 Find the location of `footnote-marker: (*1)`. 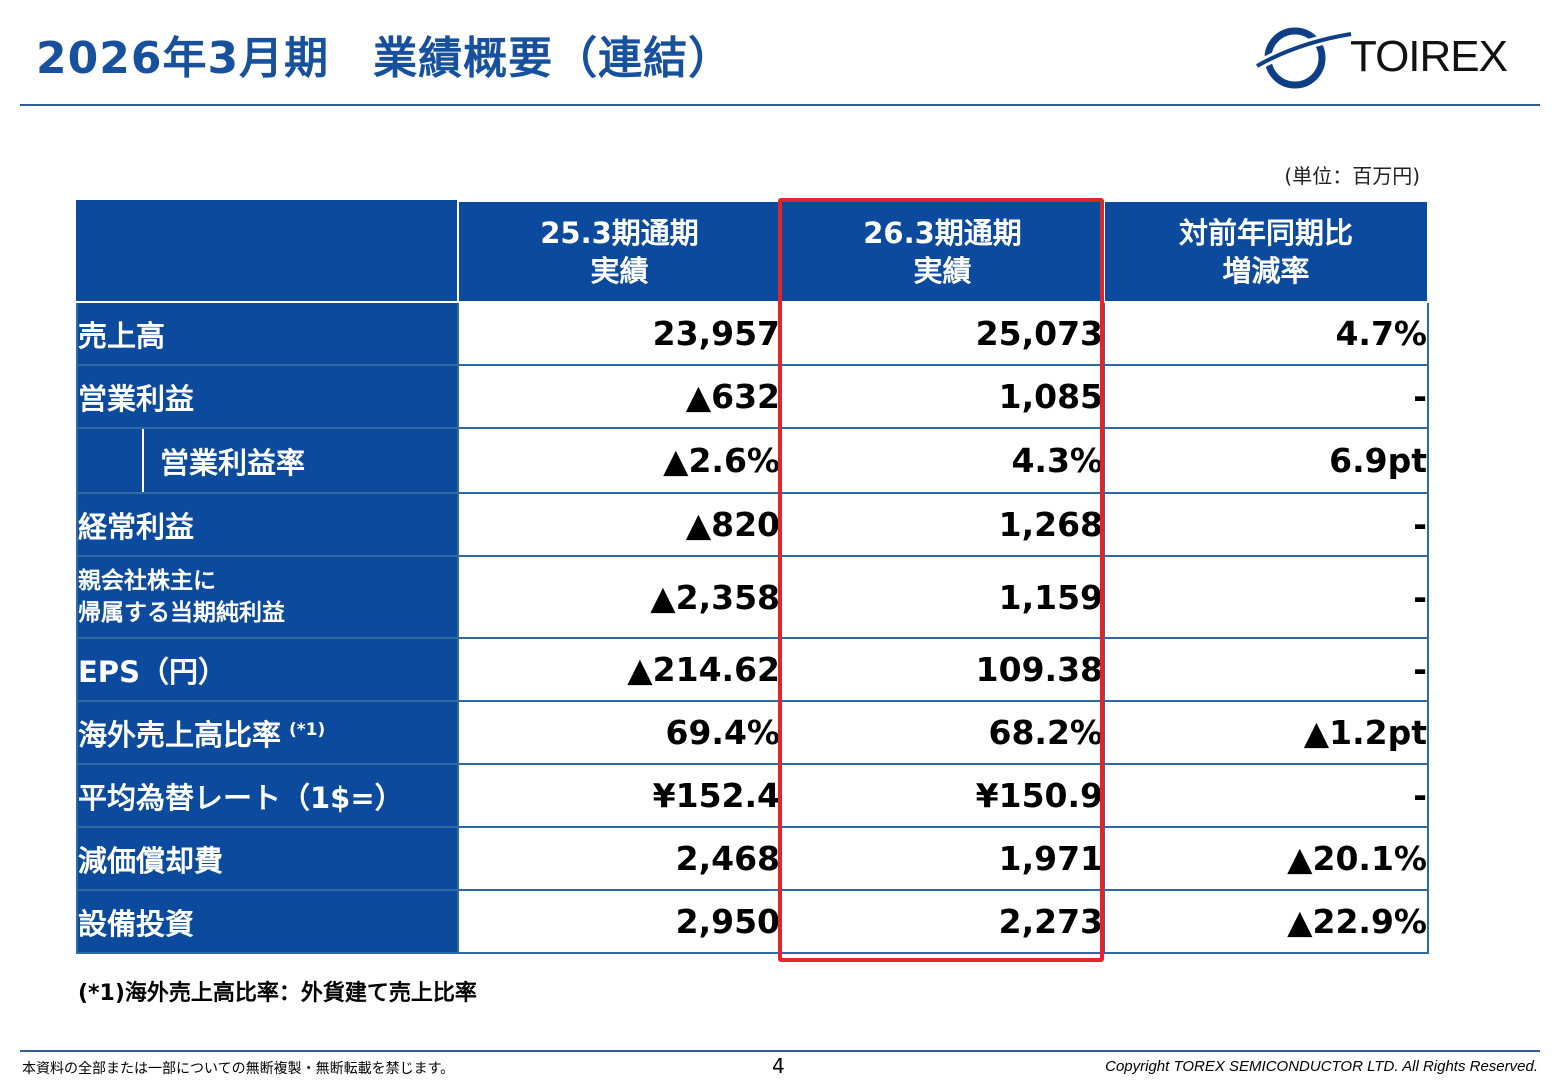

footnote-marker: (*1) is located at coordinates (307, 729).